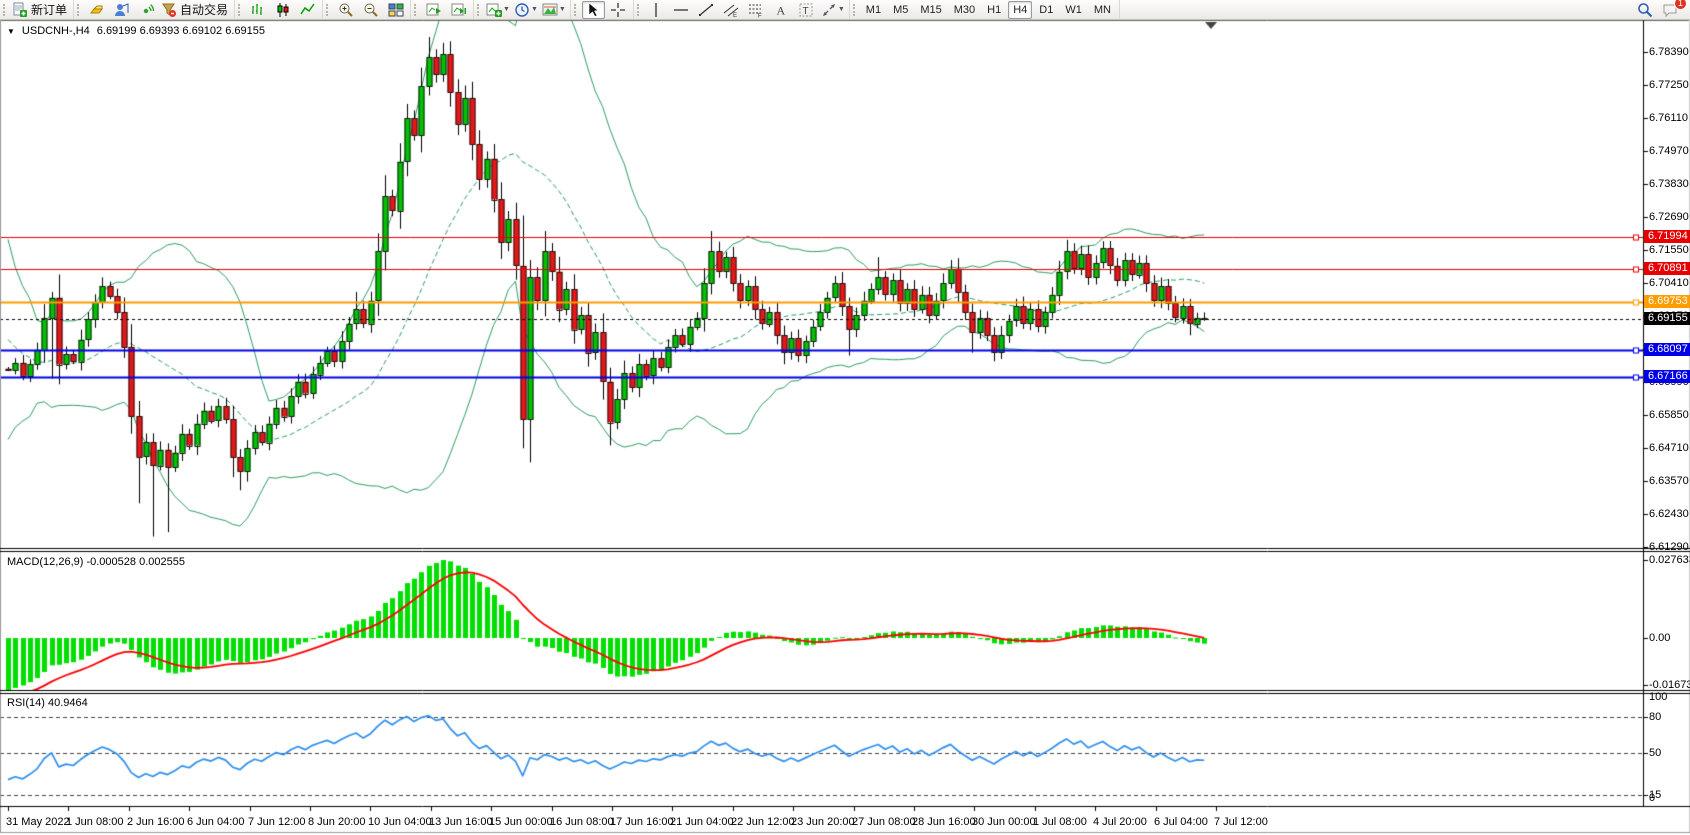  I want to click on chart-forward-button, so click(433, 10).